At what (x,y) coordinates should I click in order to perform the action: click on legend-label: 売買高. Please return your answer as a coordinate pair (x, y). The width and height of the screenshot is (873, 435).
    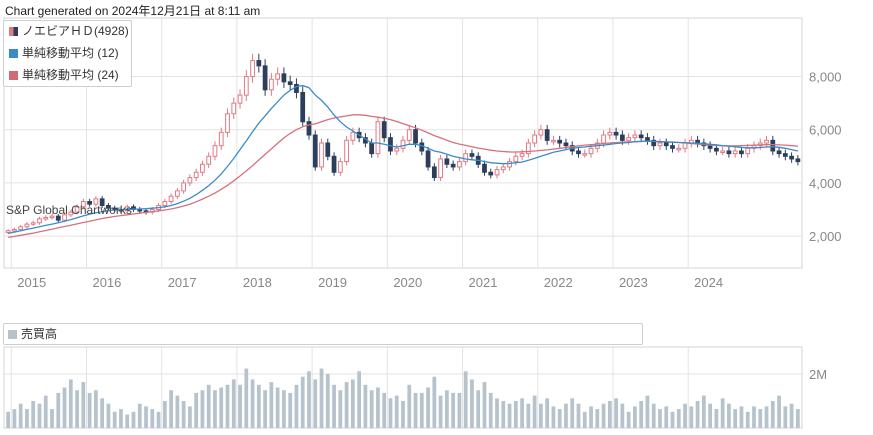
    Looking at the image, I should click on (39, 334).